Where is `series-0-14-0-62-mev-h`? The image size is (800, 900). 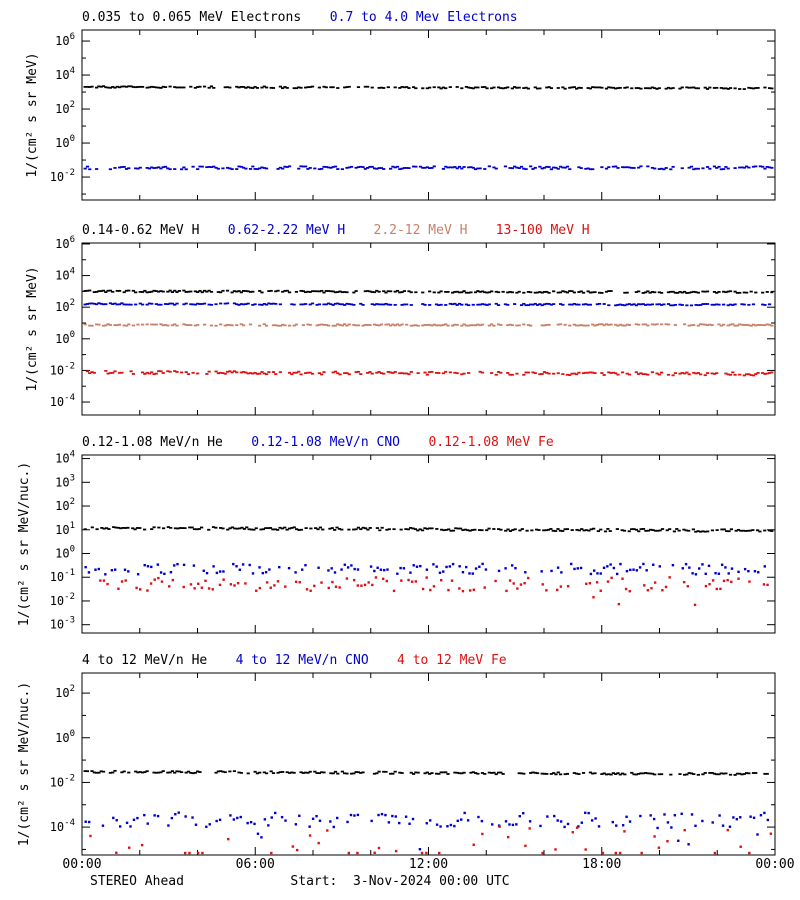 series-0-14-0-62-mev-h is located at coordinates (428, 291).